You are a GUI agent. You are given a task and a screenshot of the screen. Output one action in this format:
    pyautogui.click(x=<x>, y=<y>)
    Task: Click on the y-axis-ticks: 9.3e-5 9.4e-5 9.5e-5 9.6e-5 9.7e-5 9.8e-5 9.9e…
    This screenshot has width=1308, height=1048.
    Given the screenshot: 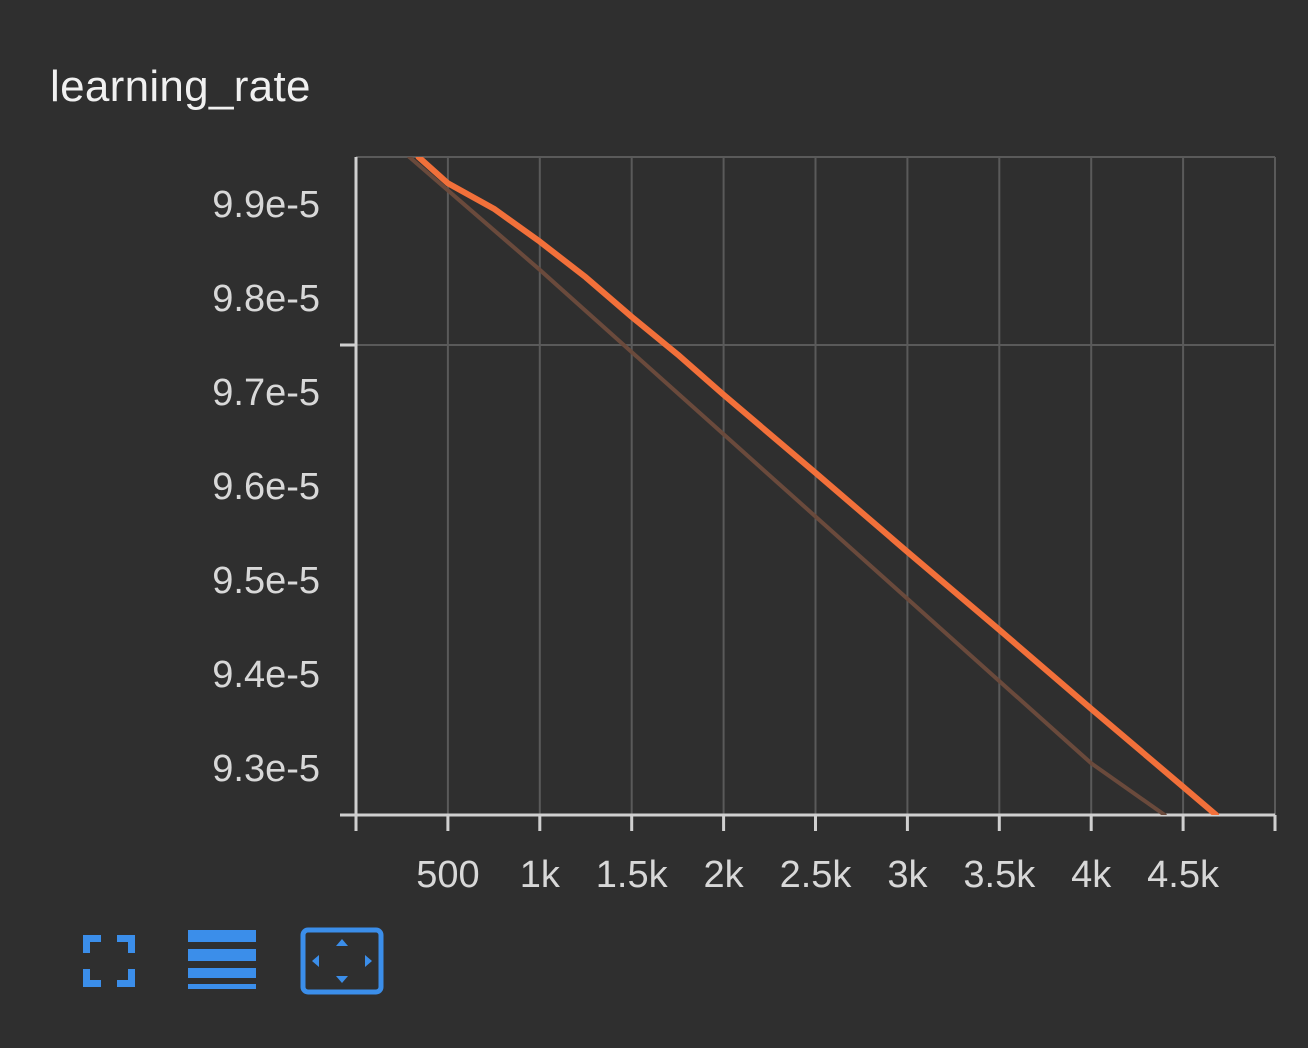 What is the action you would take?
    pyautogui.click(x=284, y=500)
    